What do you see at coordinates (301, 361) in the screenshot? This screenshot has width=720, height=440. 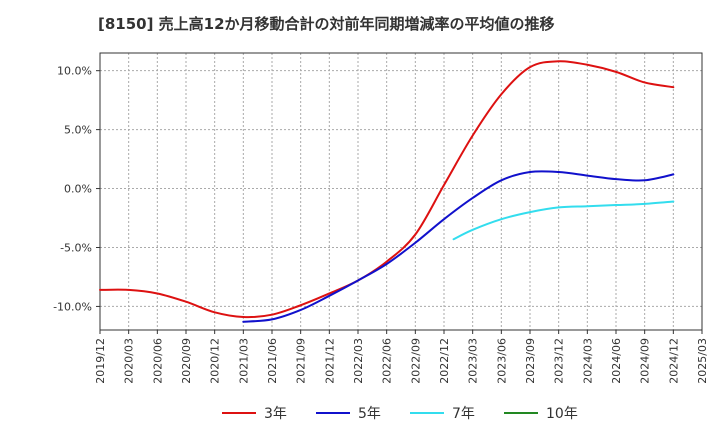 I see `x-tick-label: 2021/09` at bounding box center [301, 361].